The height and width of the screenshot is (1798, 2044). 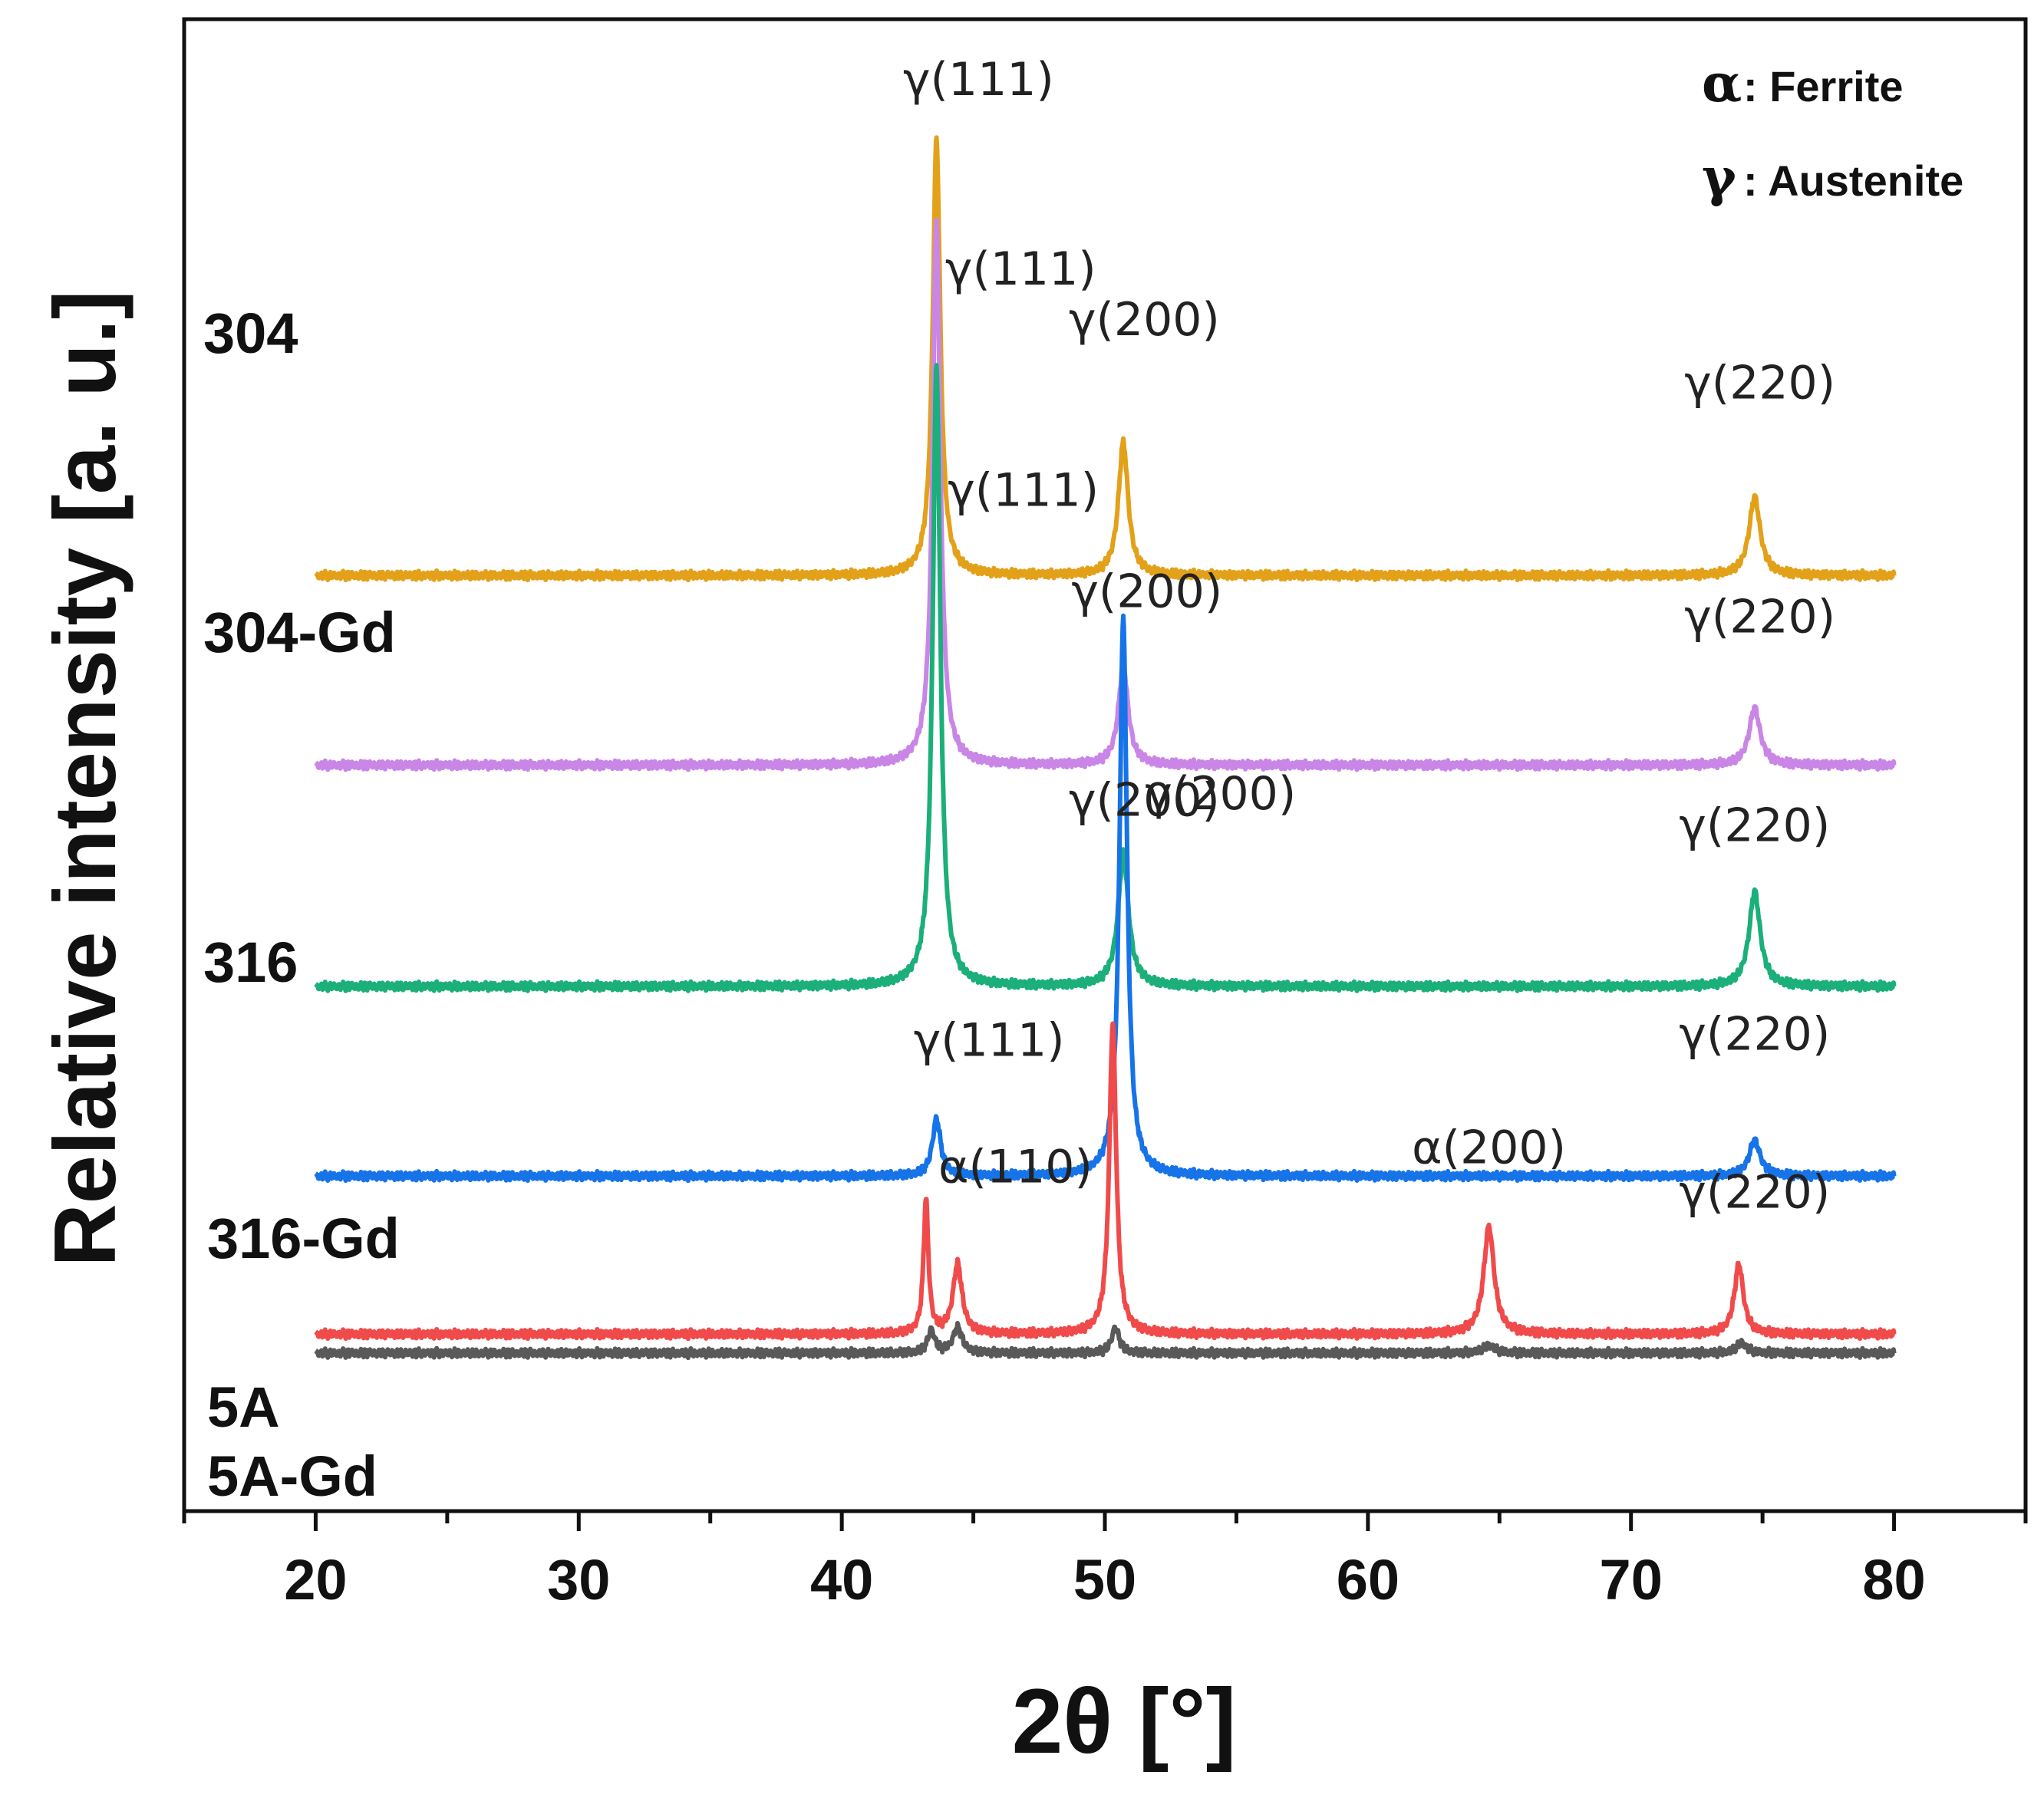 I want to click on series-5A-label: 5A, so click(x=243, y=1407).